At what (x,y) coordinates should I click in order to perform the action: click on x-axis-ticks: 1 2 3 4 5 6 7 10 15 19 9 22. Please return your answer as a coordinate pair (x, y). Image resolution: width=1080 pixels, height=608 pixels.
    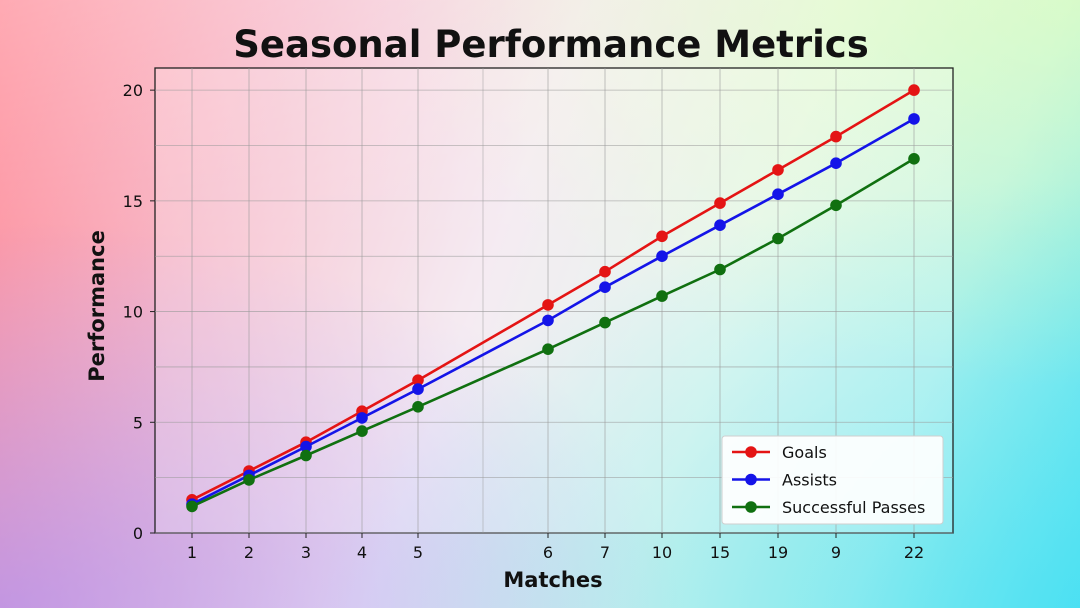
    Looking at the image, I should click on (555, 547).